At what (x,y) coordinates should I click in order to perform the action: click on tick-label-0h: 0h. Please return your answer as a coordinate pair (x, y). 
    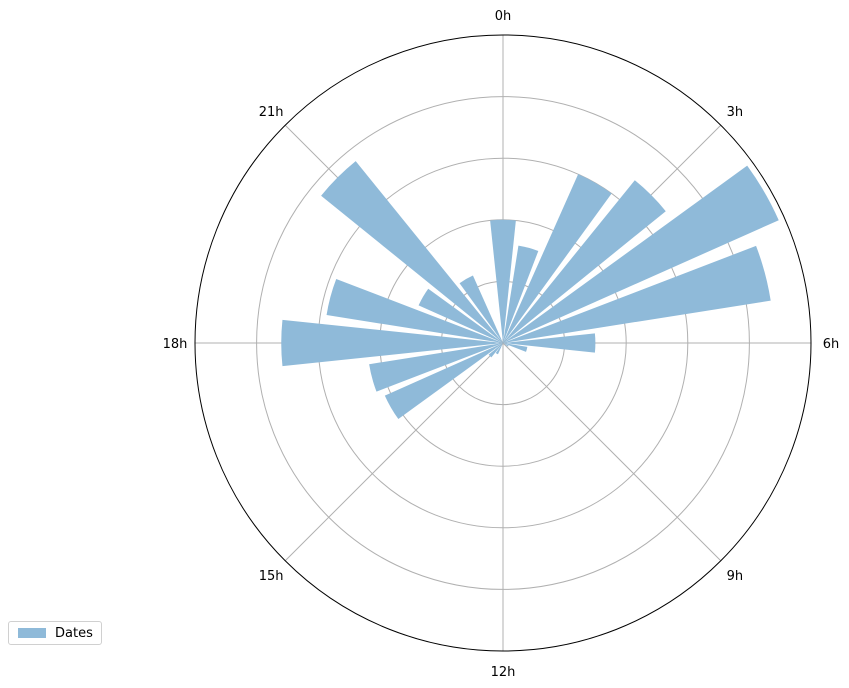
    Looking at the image, I should click on (503, 16).